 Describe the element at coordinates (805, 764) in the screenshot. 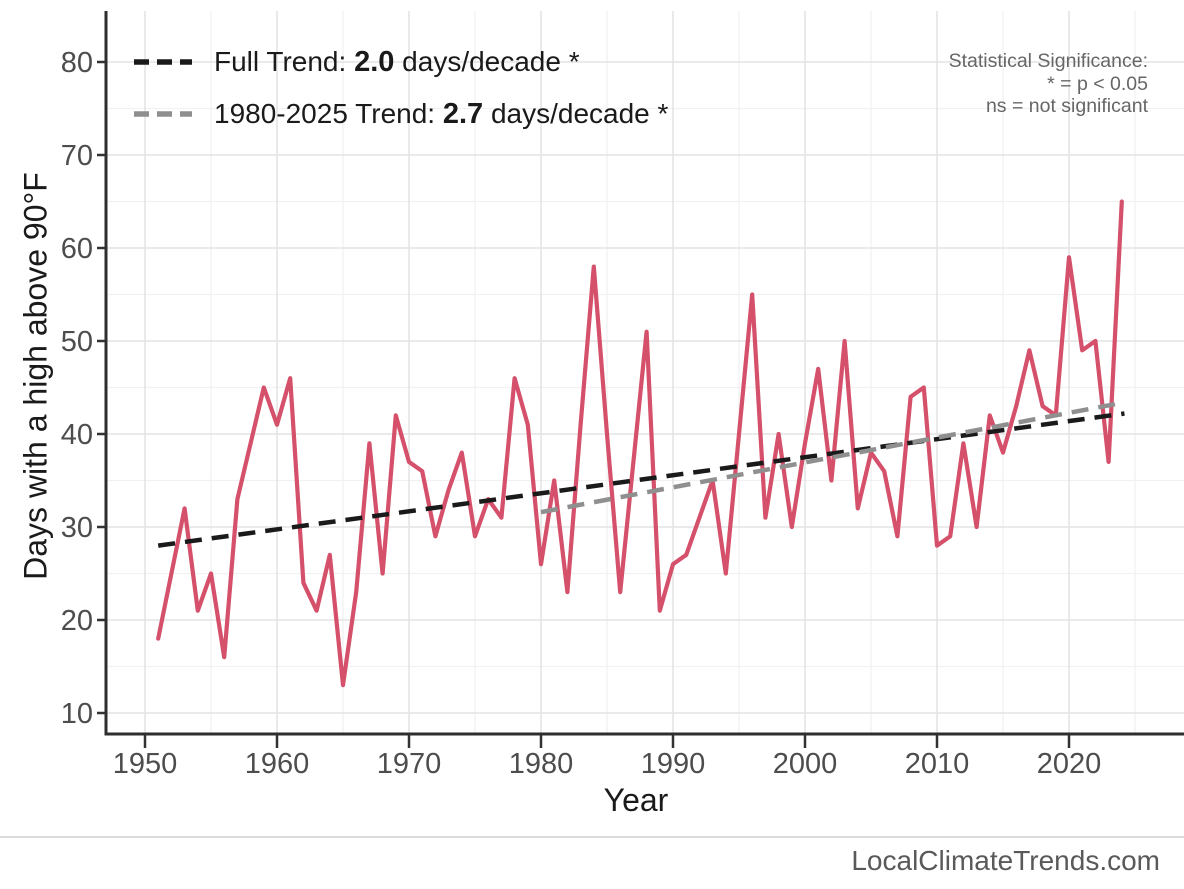

I see `x-tick-label: 2000` at that location.